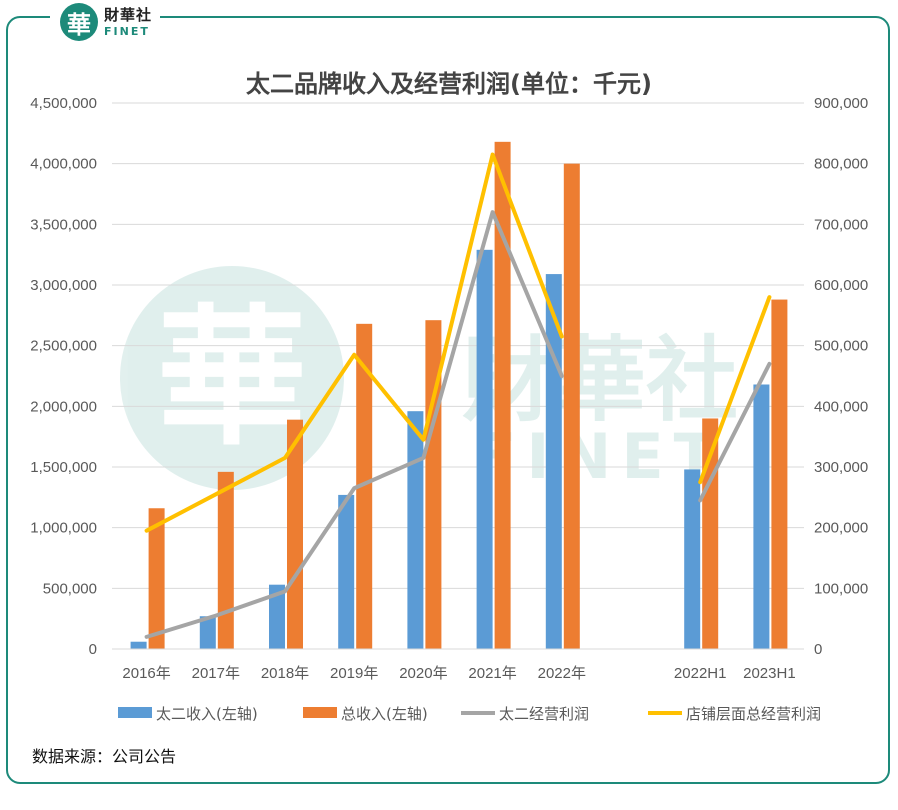 This screenshot has width=898, height=810. What do you see at coordinates (544, 714) in the screenshot?
I see `legend-label: 太二经营利润` at bounding box center [544, 714].